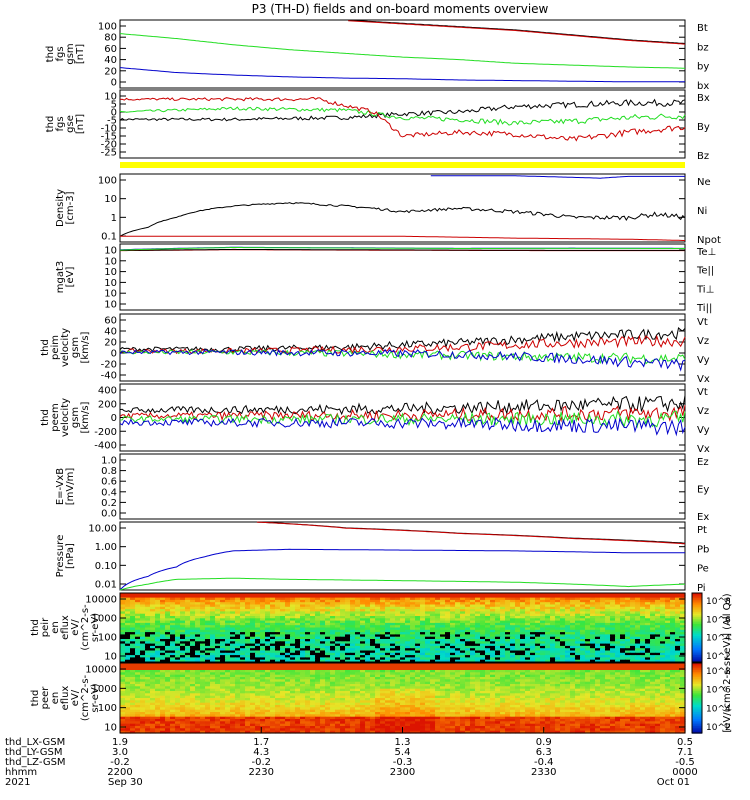 The image size is (750, 800). I want to click on y-tick-label: 80, so click(110, 38).